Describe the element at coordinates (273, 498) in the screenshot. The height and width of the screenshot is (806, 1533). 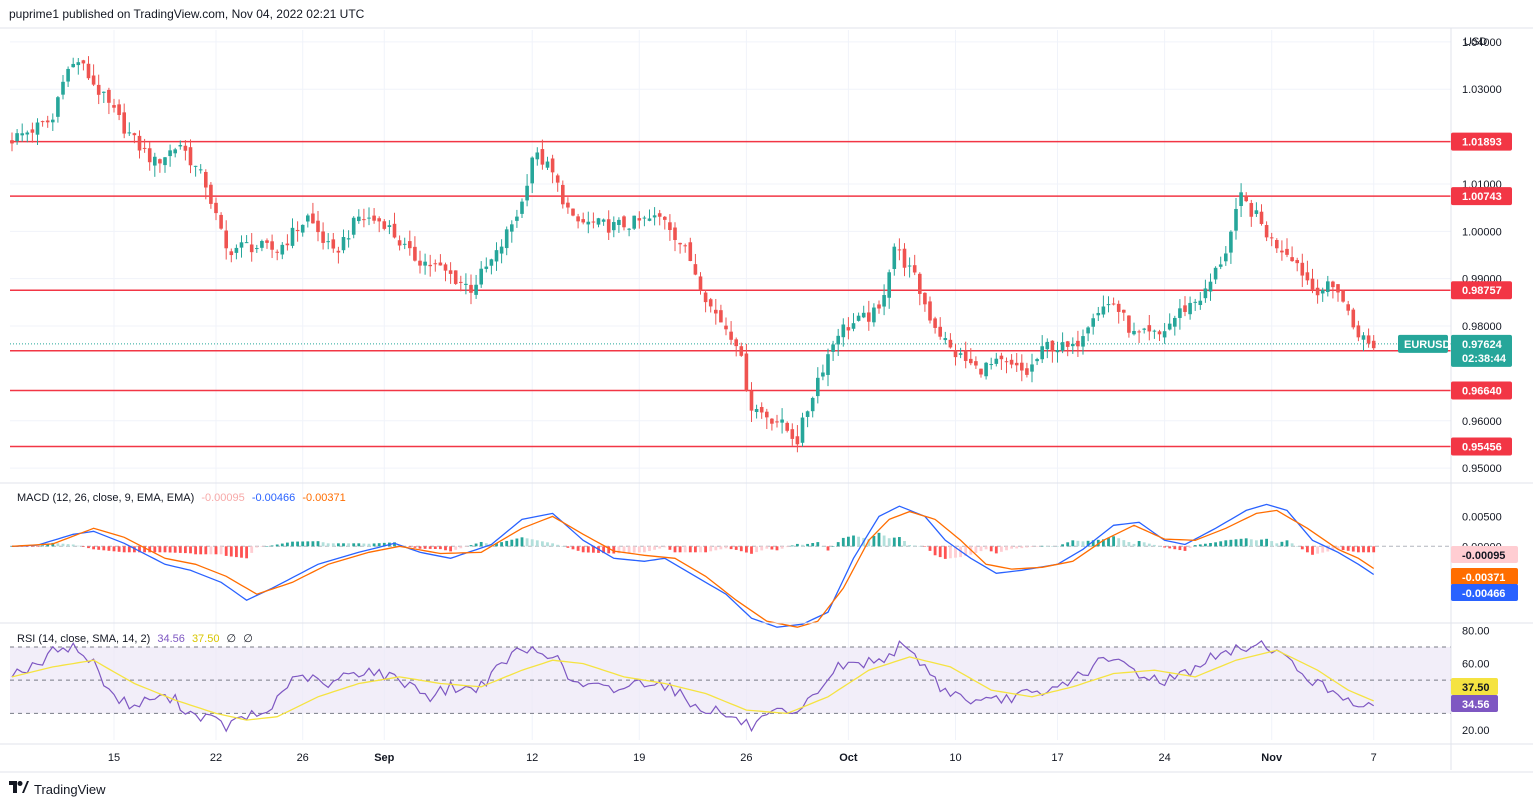
I see `macd-line-value: -0.00466` at that location.